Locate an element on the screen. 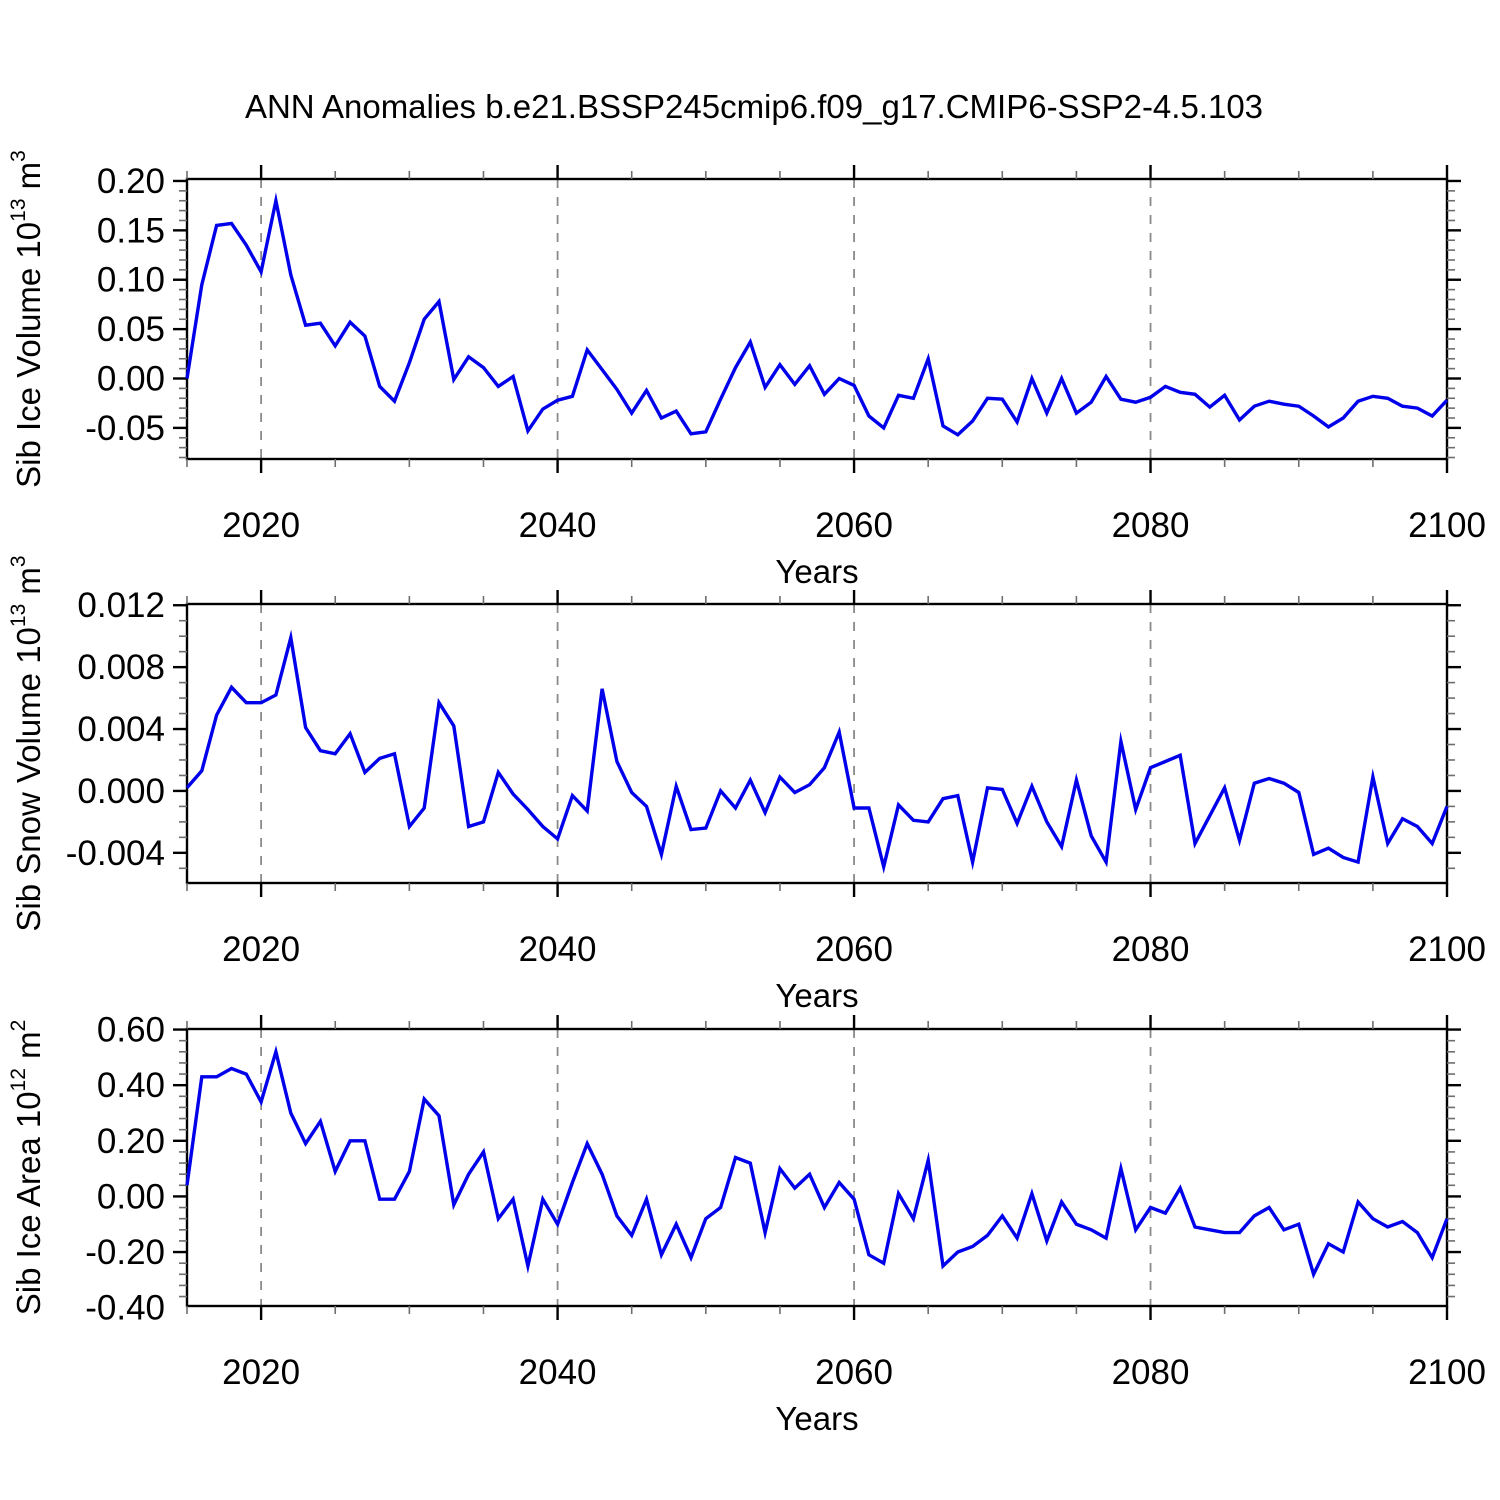 The width and height of the screenshot is (1500, 1500). y-tick-label: 0.15 is located at coordinates (131, 230).